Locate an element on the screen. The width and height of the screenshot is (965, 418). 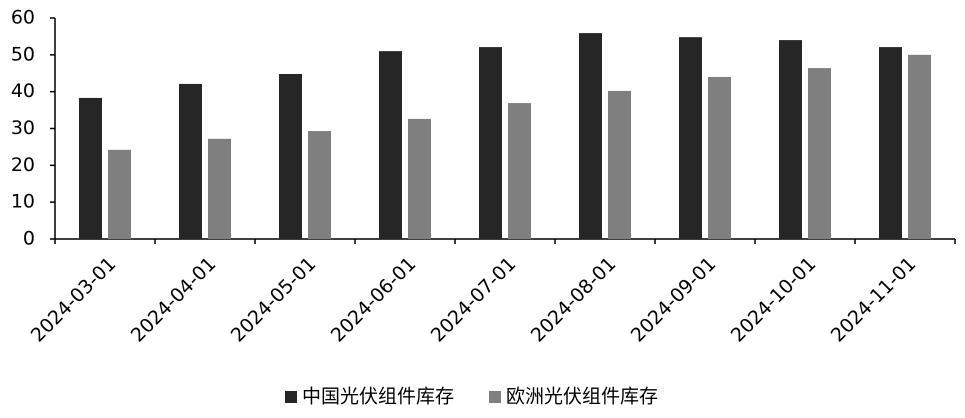
y-tick-label: 10 is located at coordinates (23, 202).